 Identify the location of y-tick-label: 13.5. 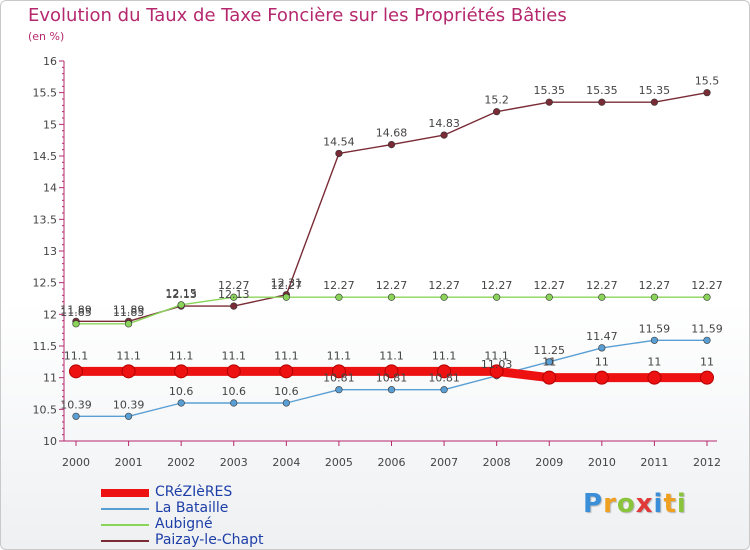
(45, 219).